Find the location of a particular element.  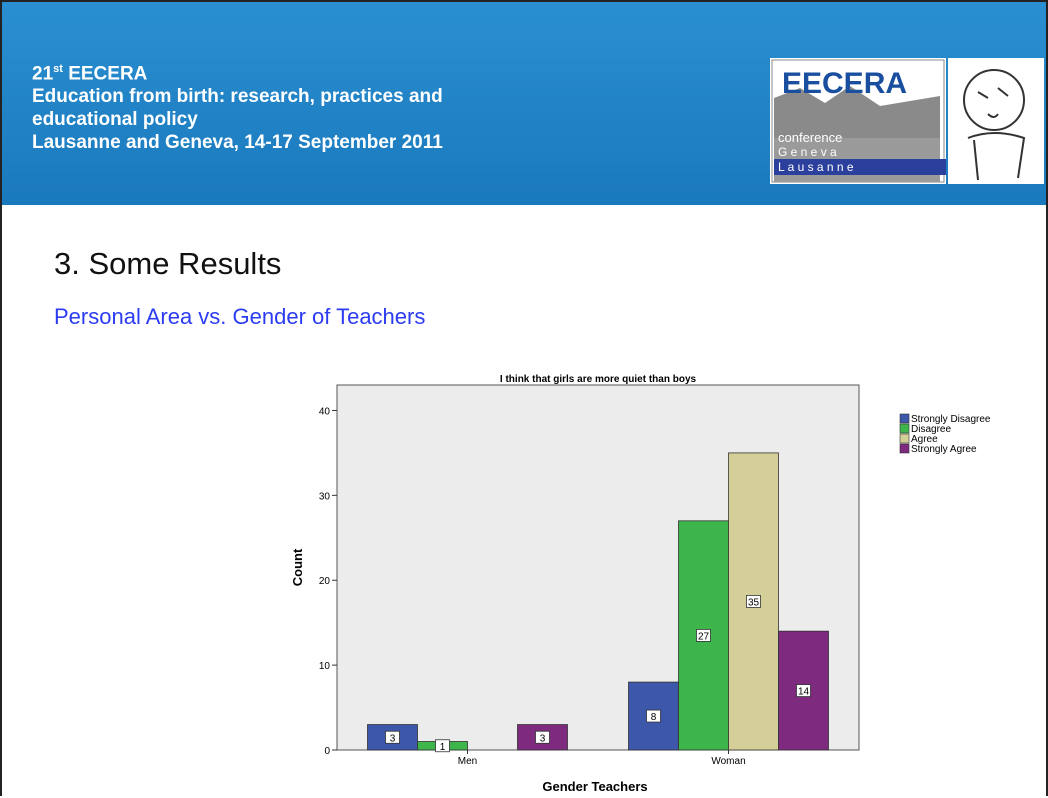

logo-mountain is located at coordinates (857, 112).